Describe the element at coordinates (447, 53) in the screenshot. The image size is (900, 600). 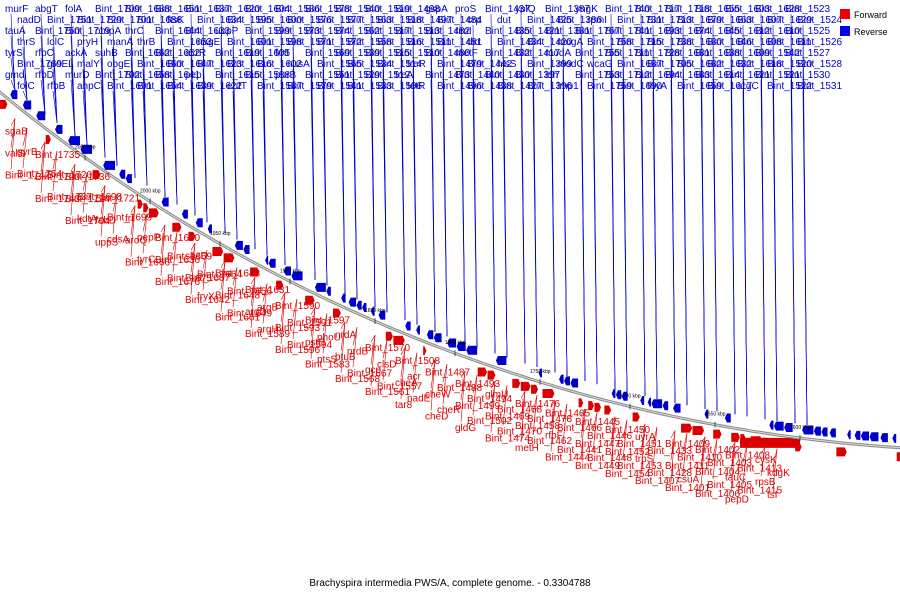
I see `reverse-gene-label: Bint_1480` at that location.